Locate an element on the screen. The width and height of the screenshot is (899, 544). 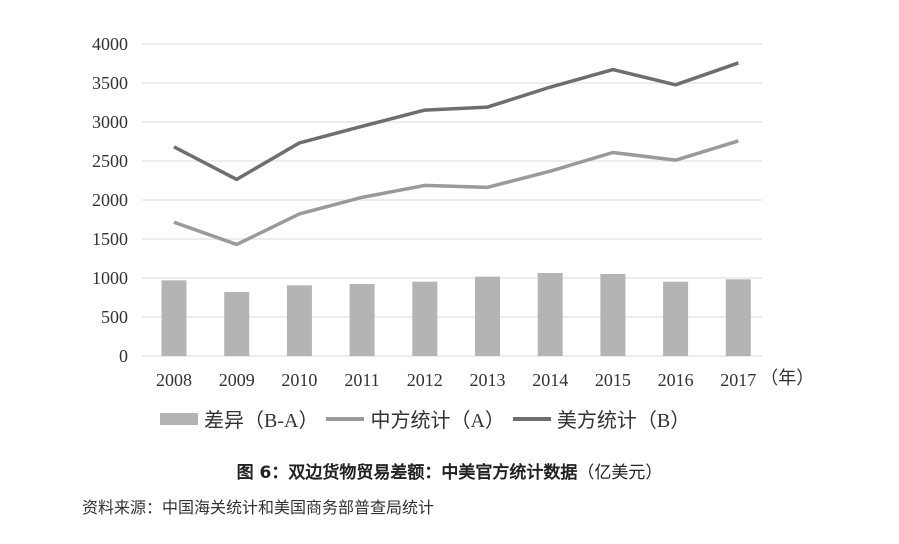
x-tick-label: 2008 is located at coordinates (174, 380).